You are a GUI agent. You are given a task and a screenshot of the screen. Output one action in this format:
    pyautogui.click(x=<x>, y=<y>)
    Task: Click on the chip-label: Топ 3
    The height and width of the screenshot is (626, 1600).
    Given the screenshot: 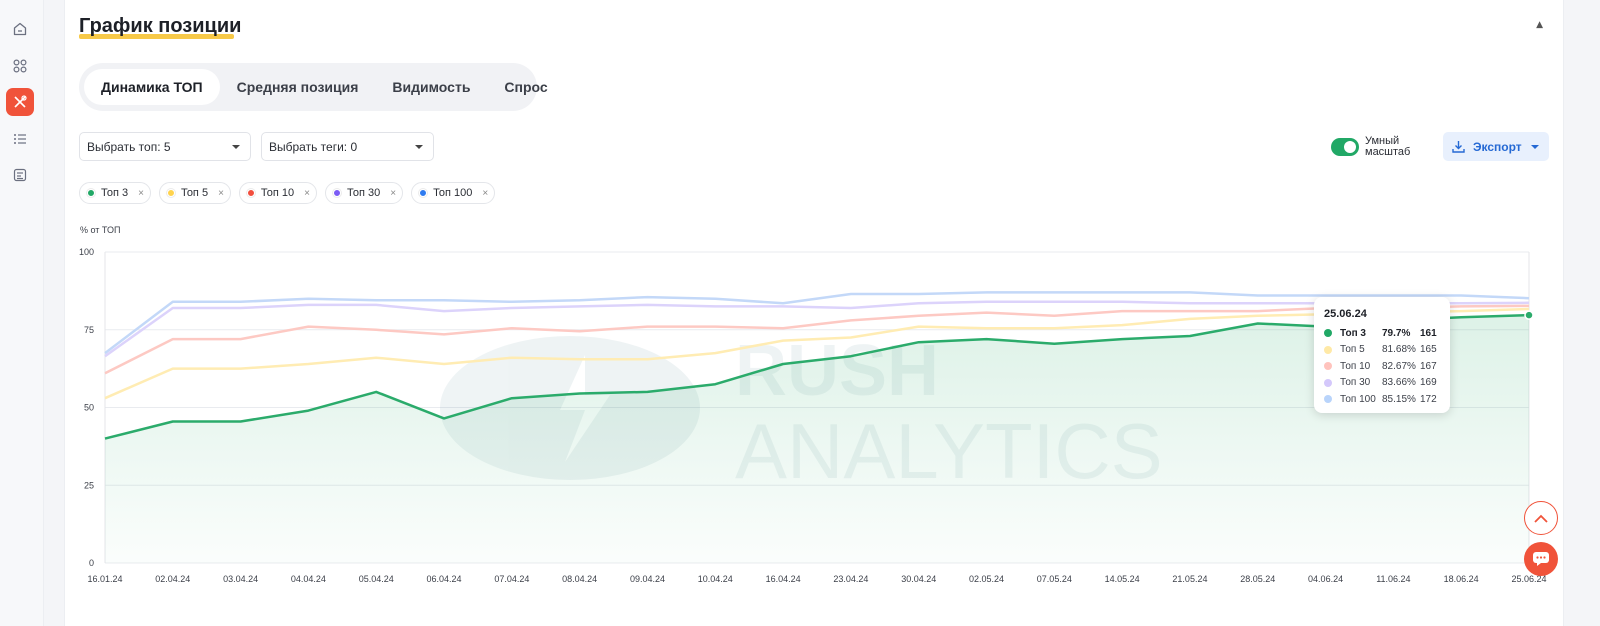 What is the action you would take?
    pyautogui.click(x=115, y=193)
    